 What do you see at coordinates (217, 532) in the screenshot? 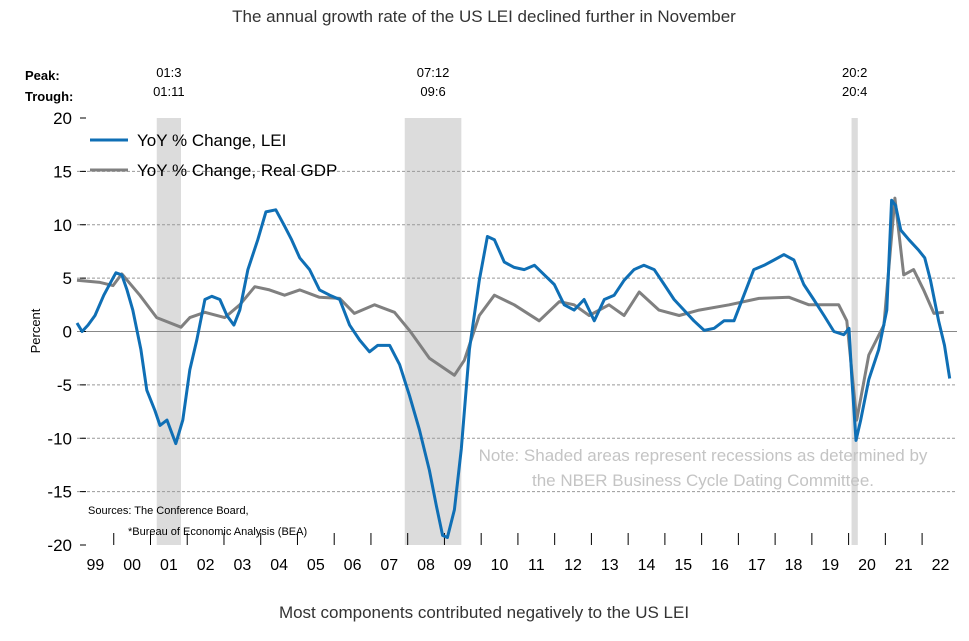
I see `sources-line-2: *Bureau of Economic Analysis (BEA)` at bounding box center [217, 532].